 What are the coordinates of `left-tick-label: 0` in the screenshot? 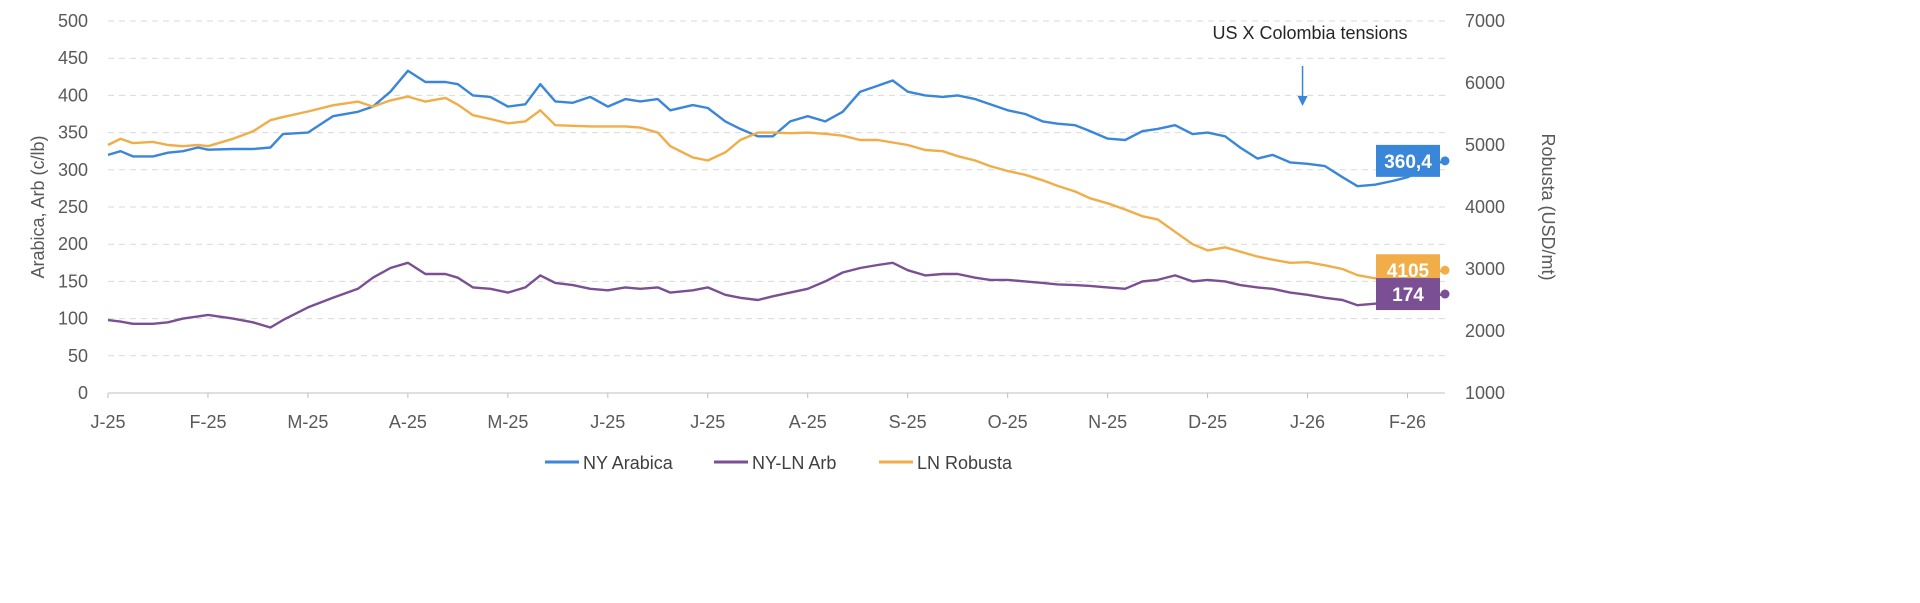 It's located at (83, 393).